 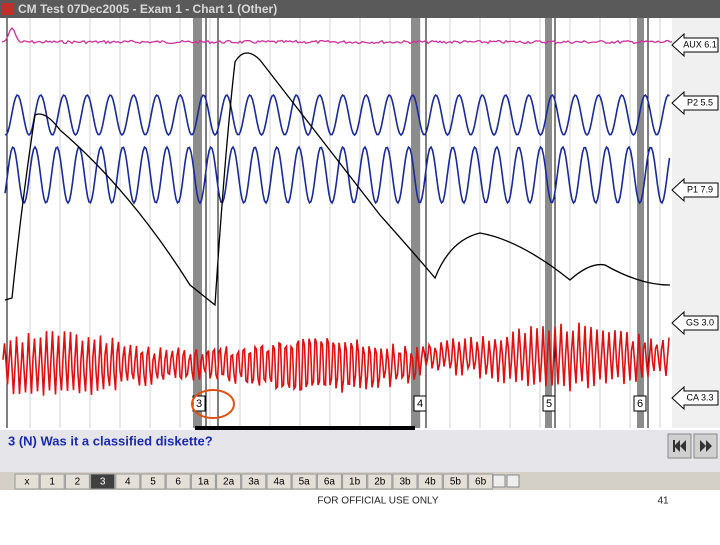 I want to click on tab-label: 6, so click(x=178, y=482).